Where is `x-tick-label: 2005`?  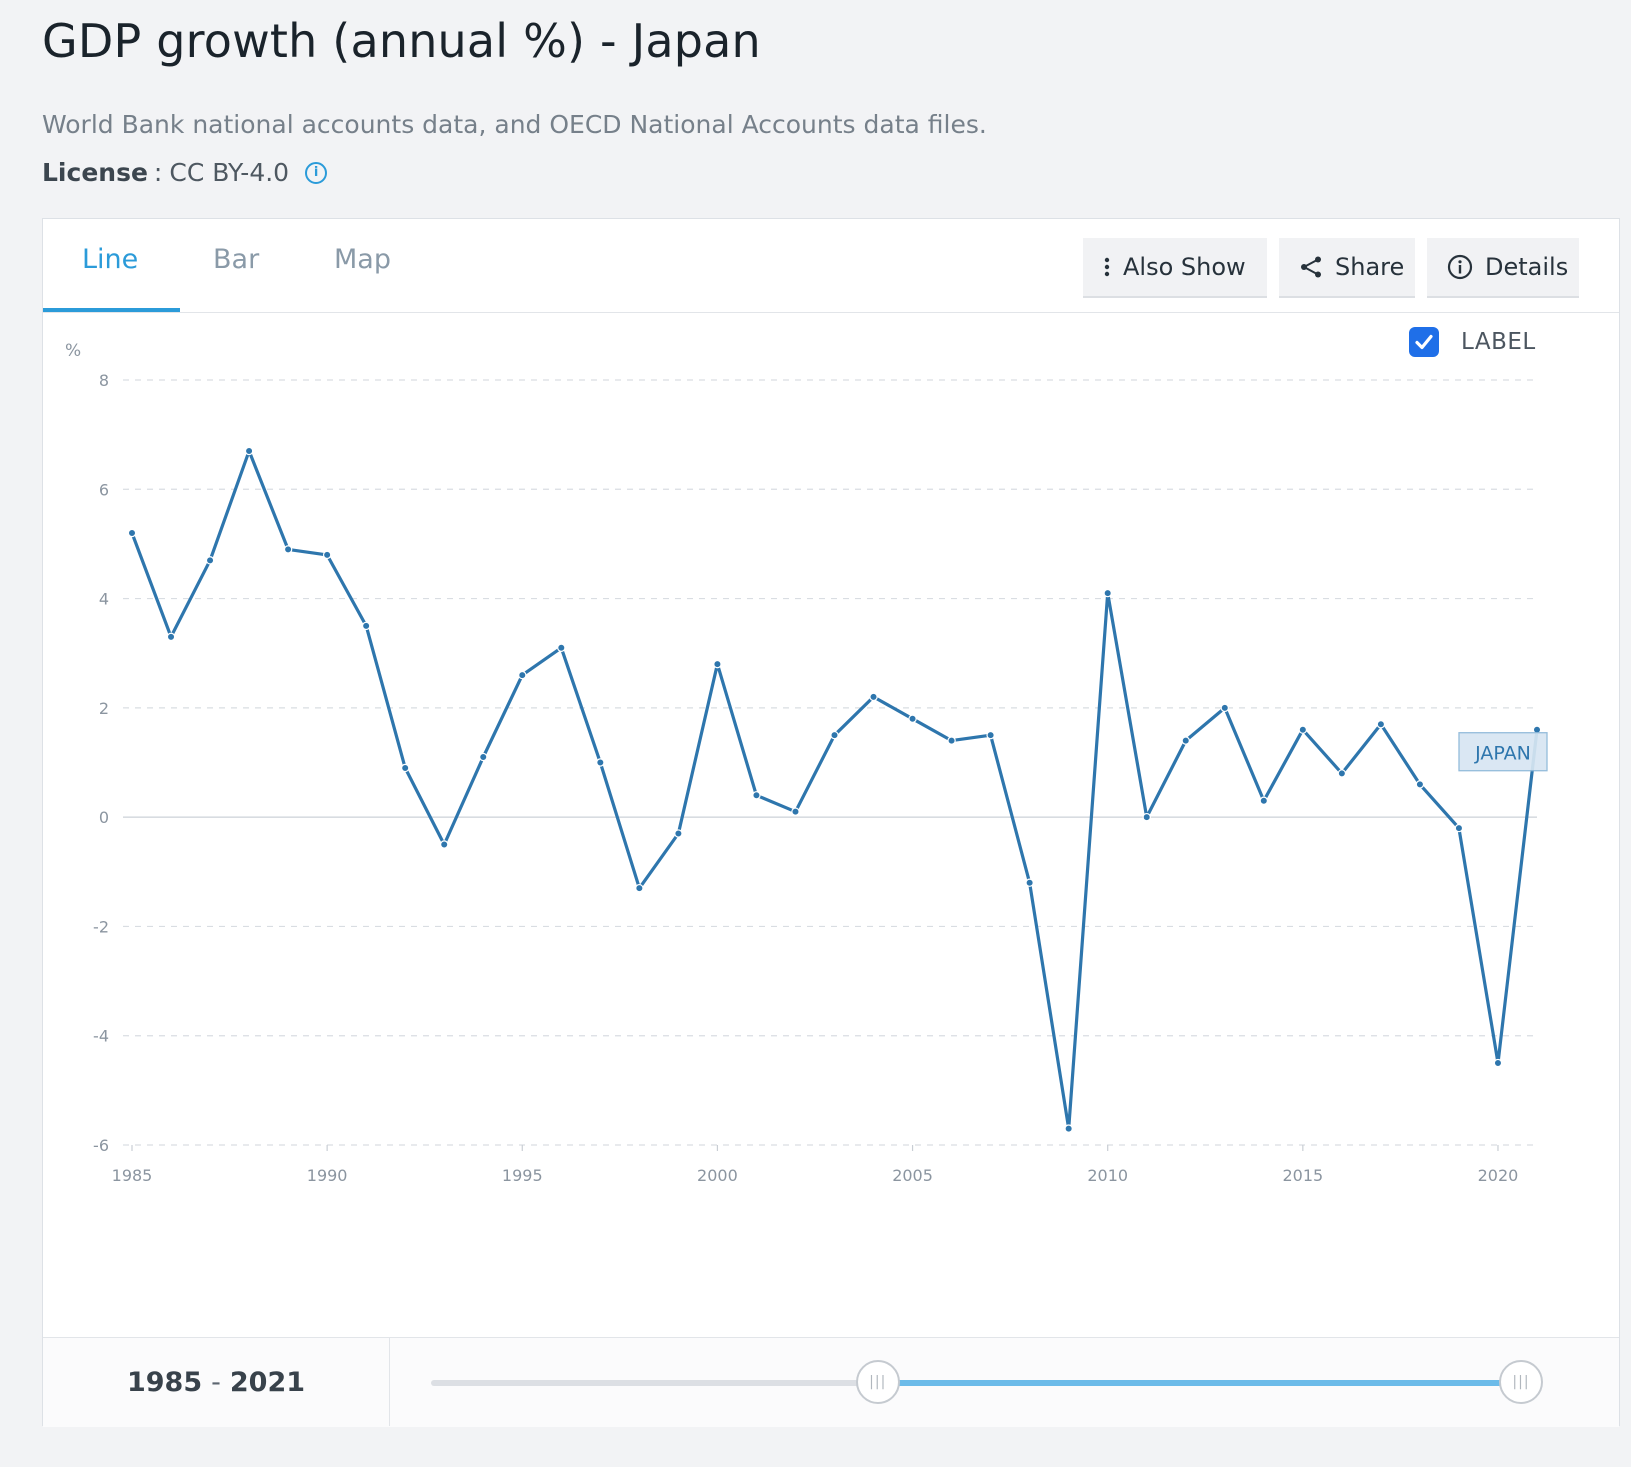
x-tick-label: 2005 is located at coordinates (912, 1175).